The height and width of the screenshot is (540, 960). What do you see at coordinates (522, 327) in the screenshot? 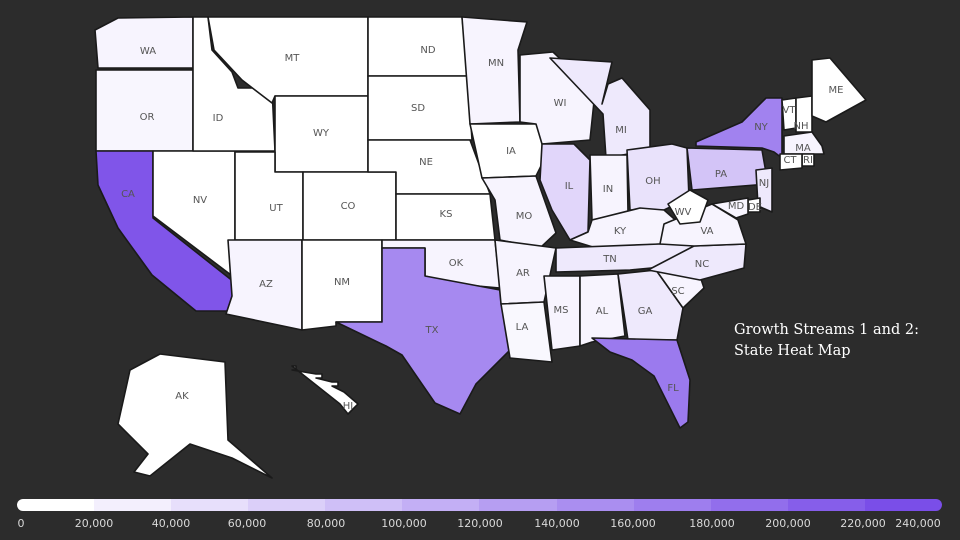
I see `state-label-la: LA` at bounding box center [522, 327].